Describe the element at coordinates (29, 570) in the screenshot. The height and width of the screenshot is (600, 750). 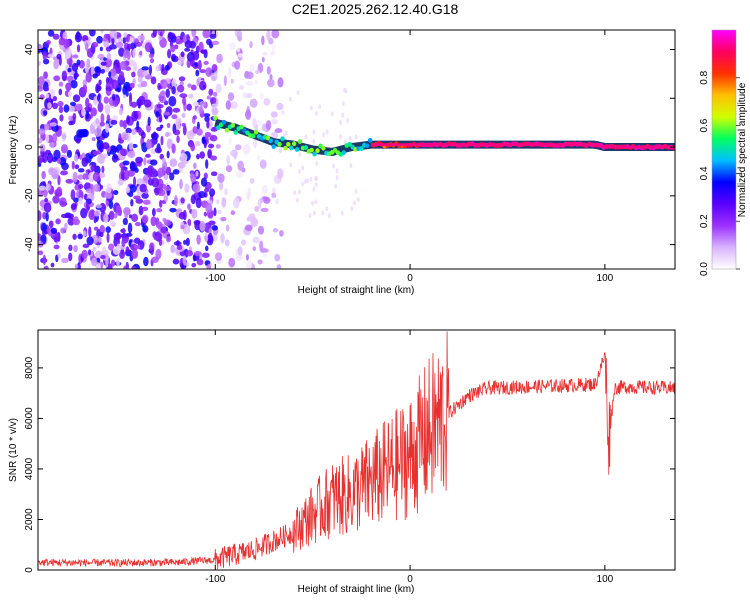
I see `snr-y-tick-label: 0` at that location.